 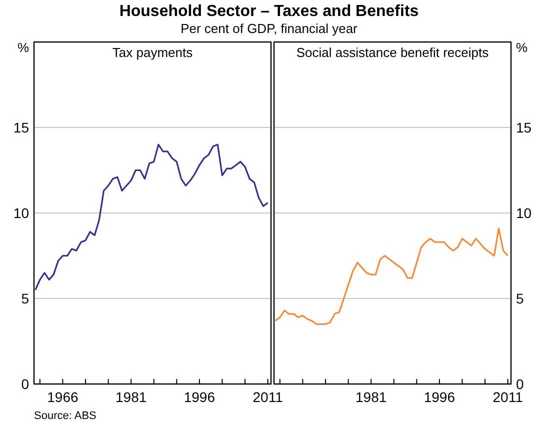 I want to click on chart-subtitle: Per cent of GDP, financial year, so click(x=269, y=28).